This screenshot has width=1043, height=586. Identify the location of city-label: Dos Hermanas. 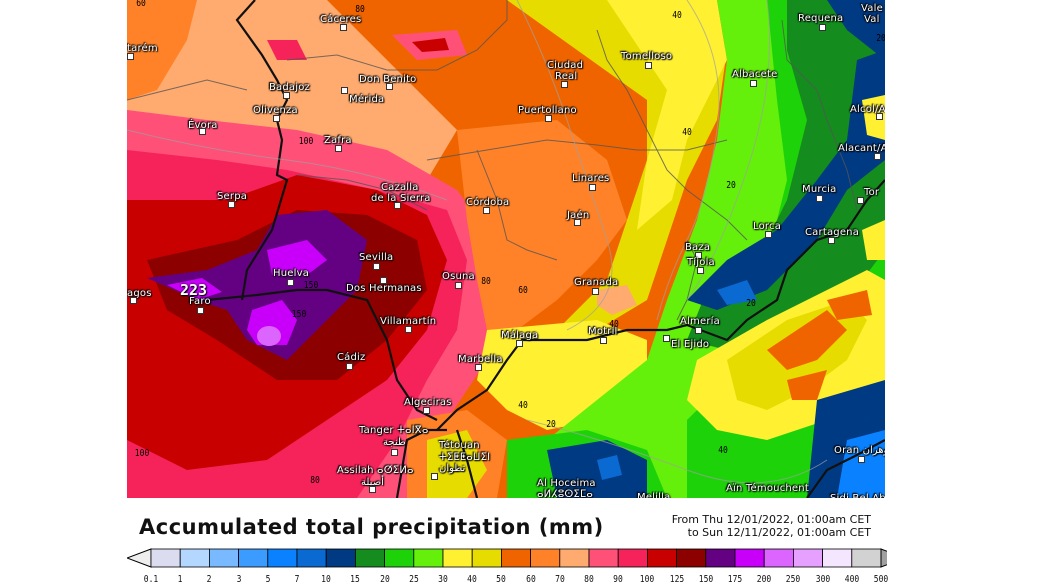
(384, 288).